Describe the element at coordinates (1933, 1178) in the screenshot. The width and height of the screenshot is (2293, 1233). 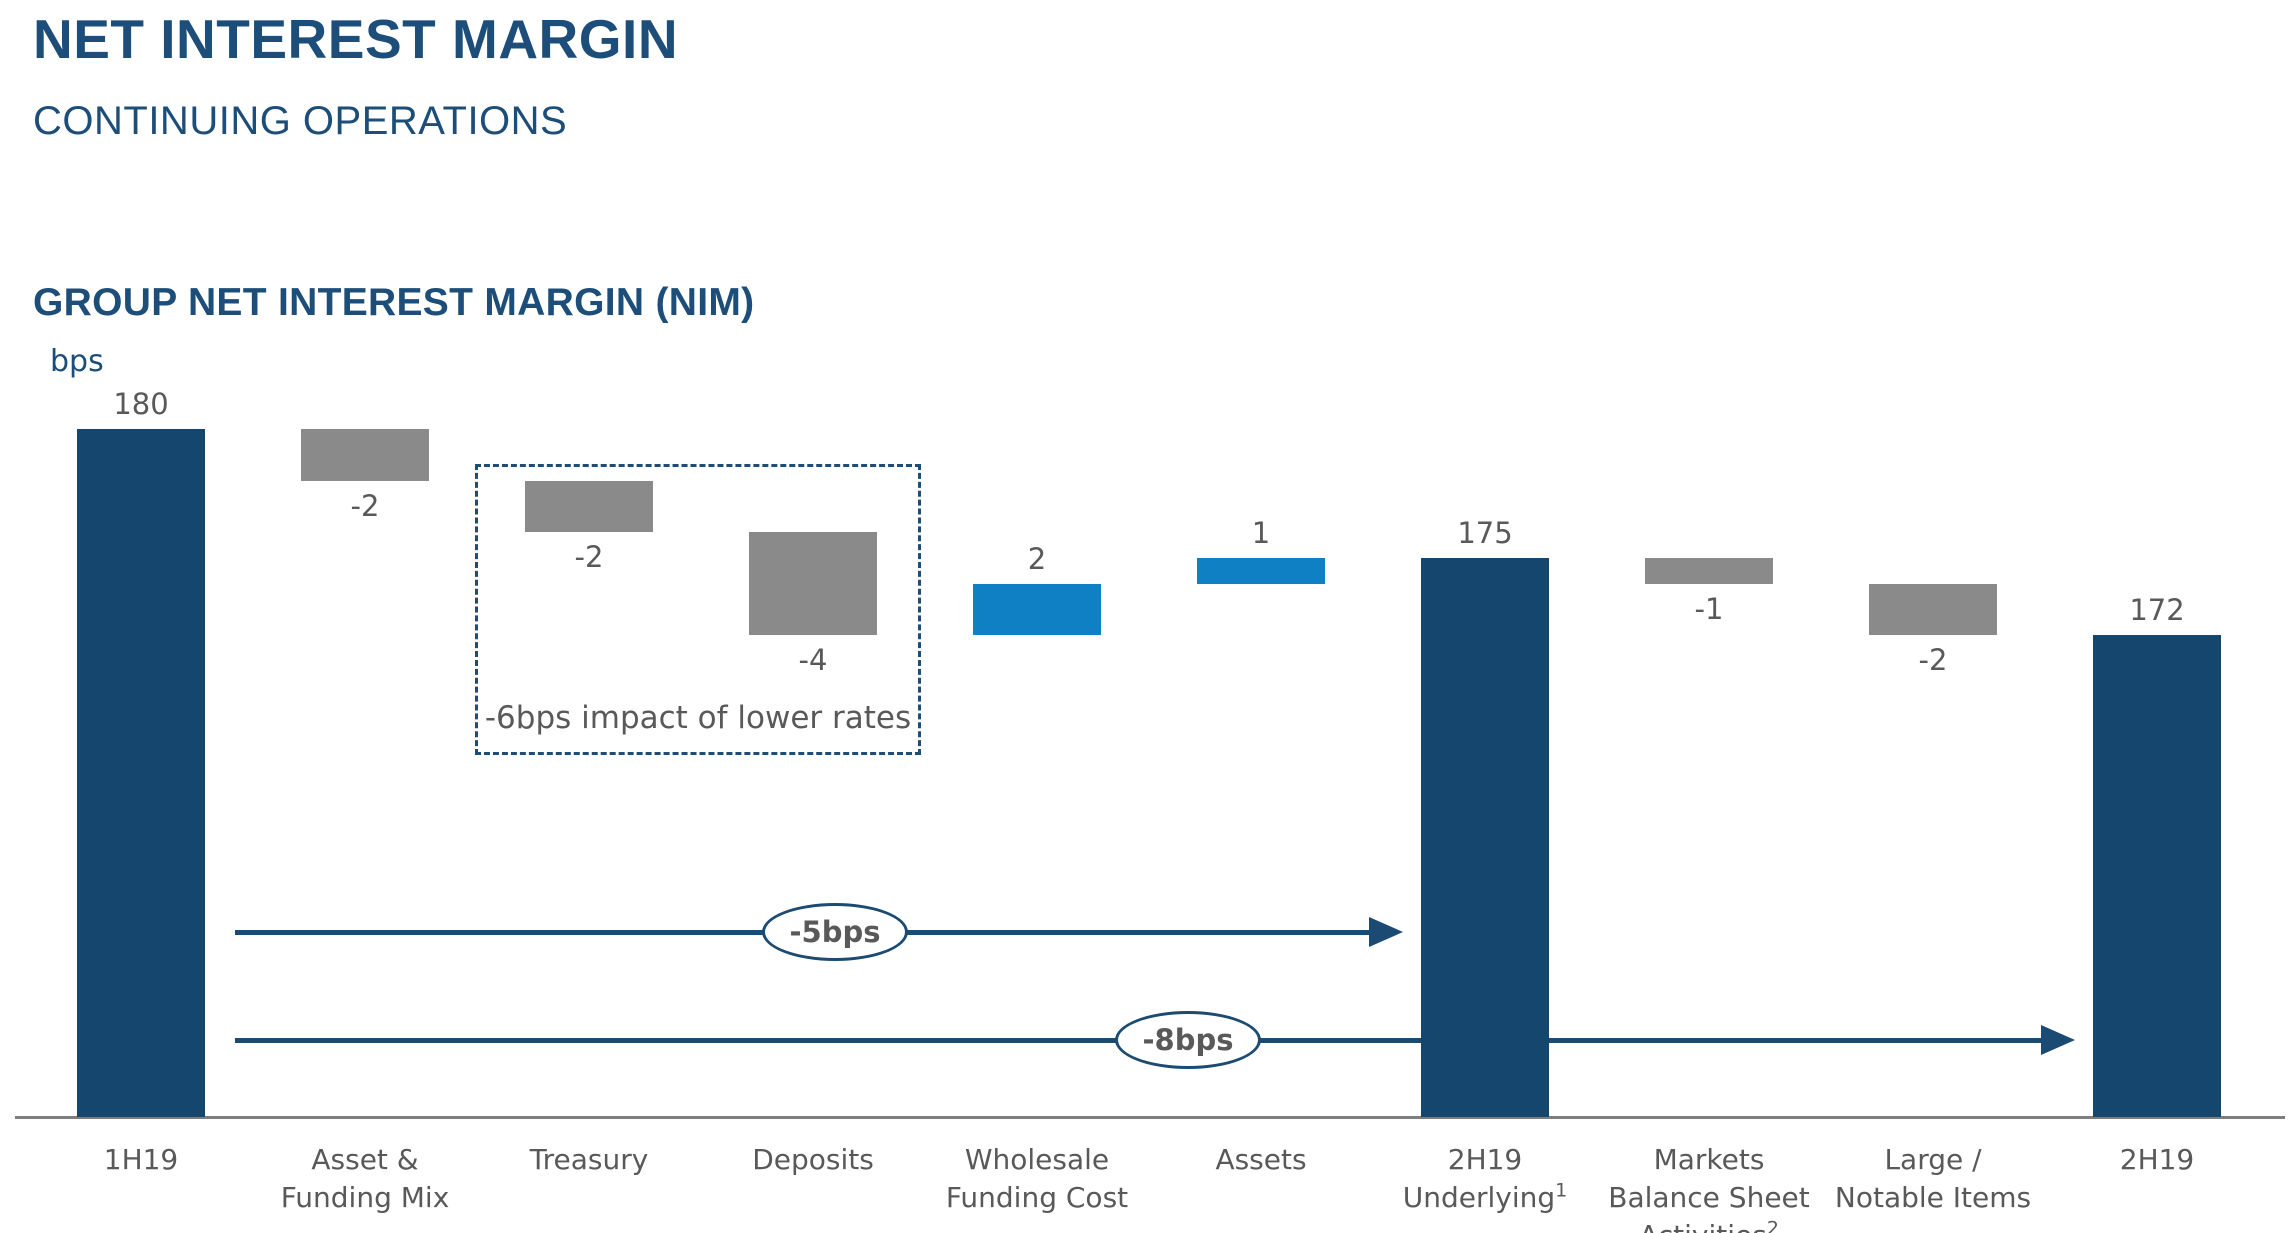
I see `category-label: Large / Notable Items` at that location.